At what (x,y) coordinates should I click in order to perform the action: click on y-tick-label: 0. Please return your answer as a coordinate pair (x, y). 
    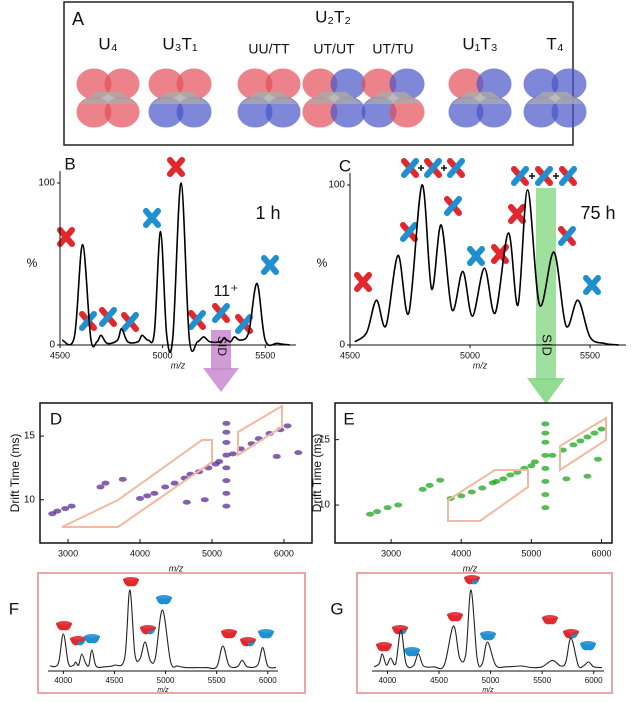
    Looking at the image, I should click on (52, 345).